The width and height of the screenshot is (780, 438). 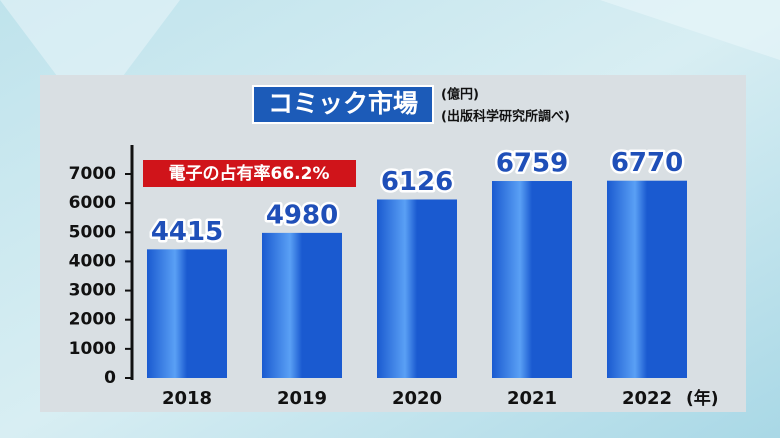 I want to click on y-tick-label: 0, so click(x=110, y=378).